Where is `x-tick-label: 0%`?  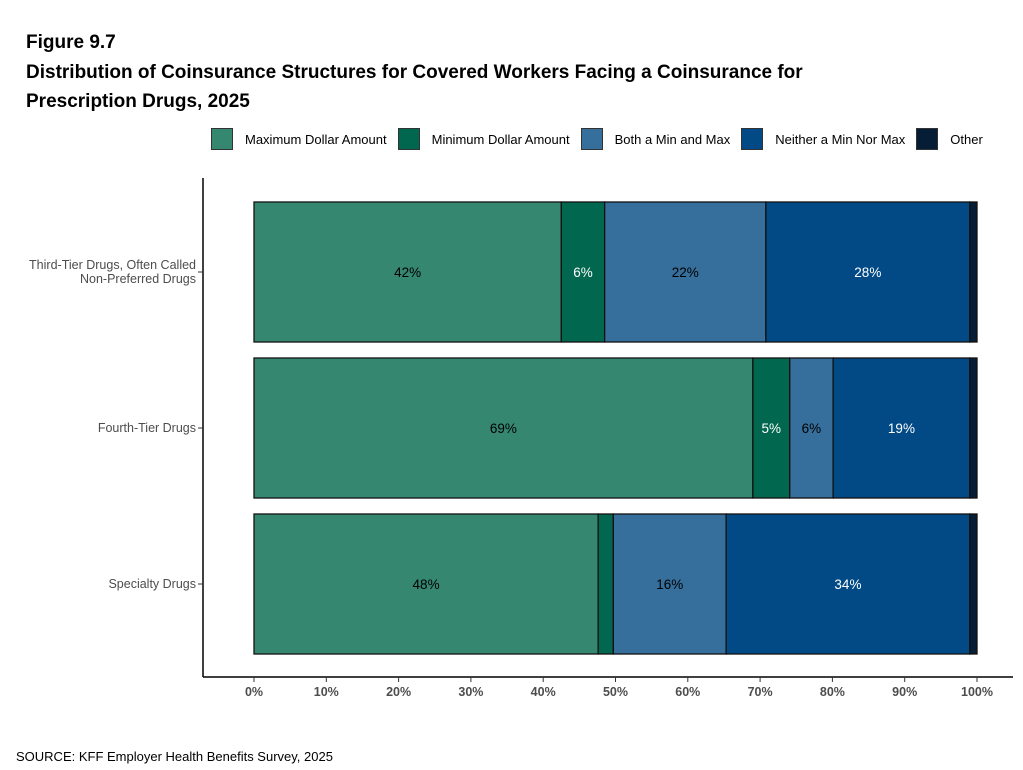
x-tick-label: 0% is located at coordinates (254, 692).